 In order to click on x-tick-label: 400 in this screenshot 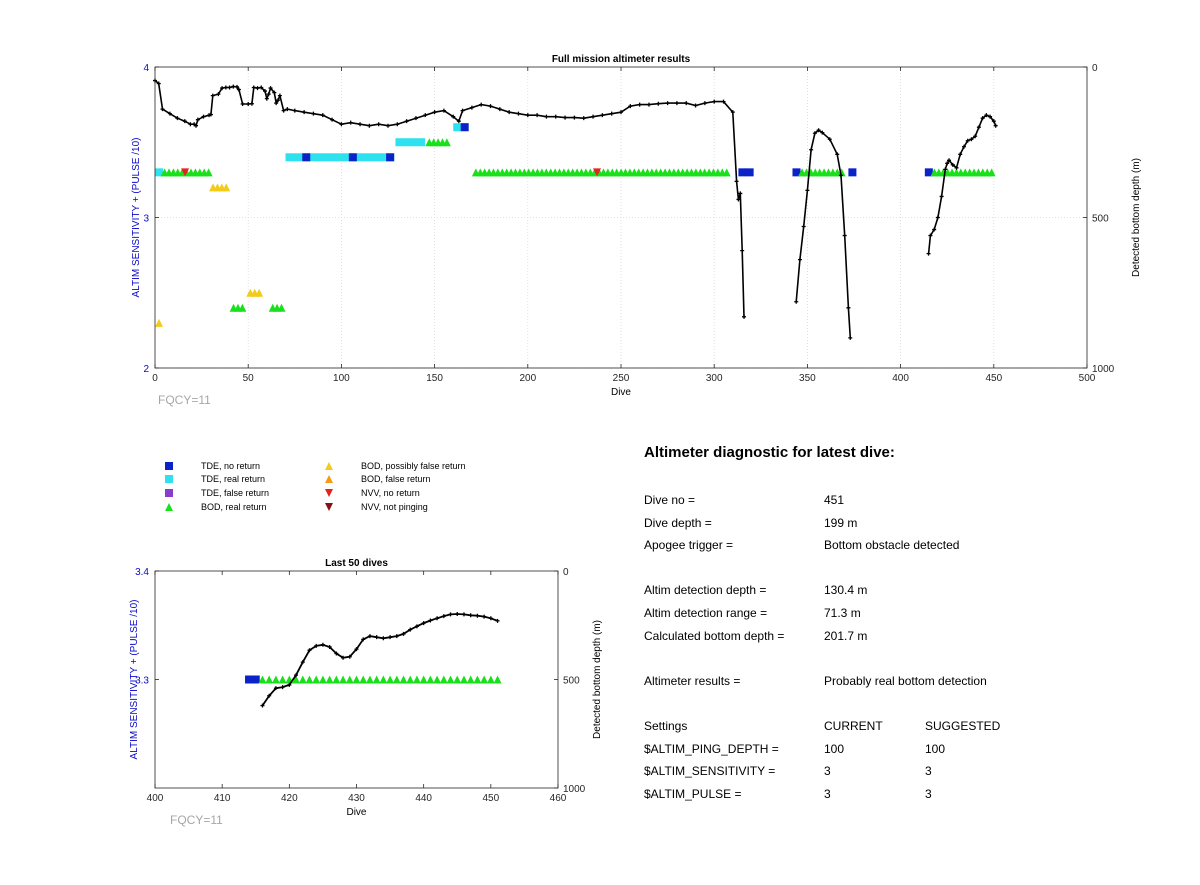, I will do `click(155, 798)`.